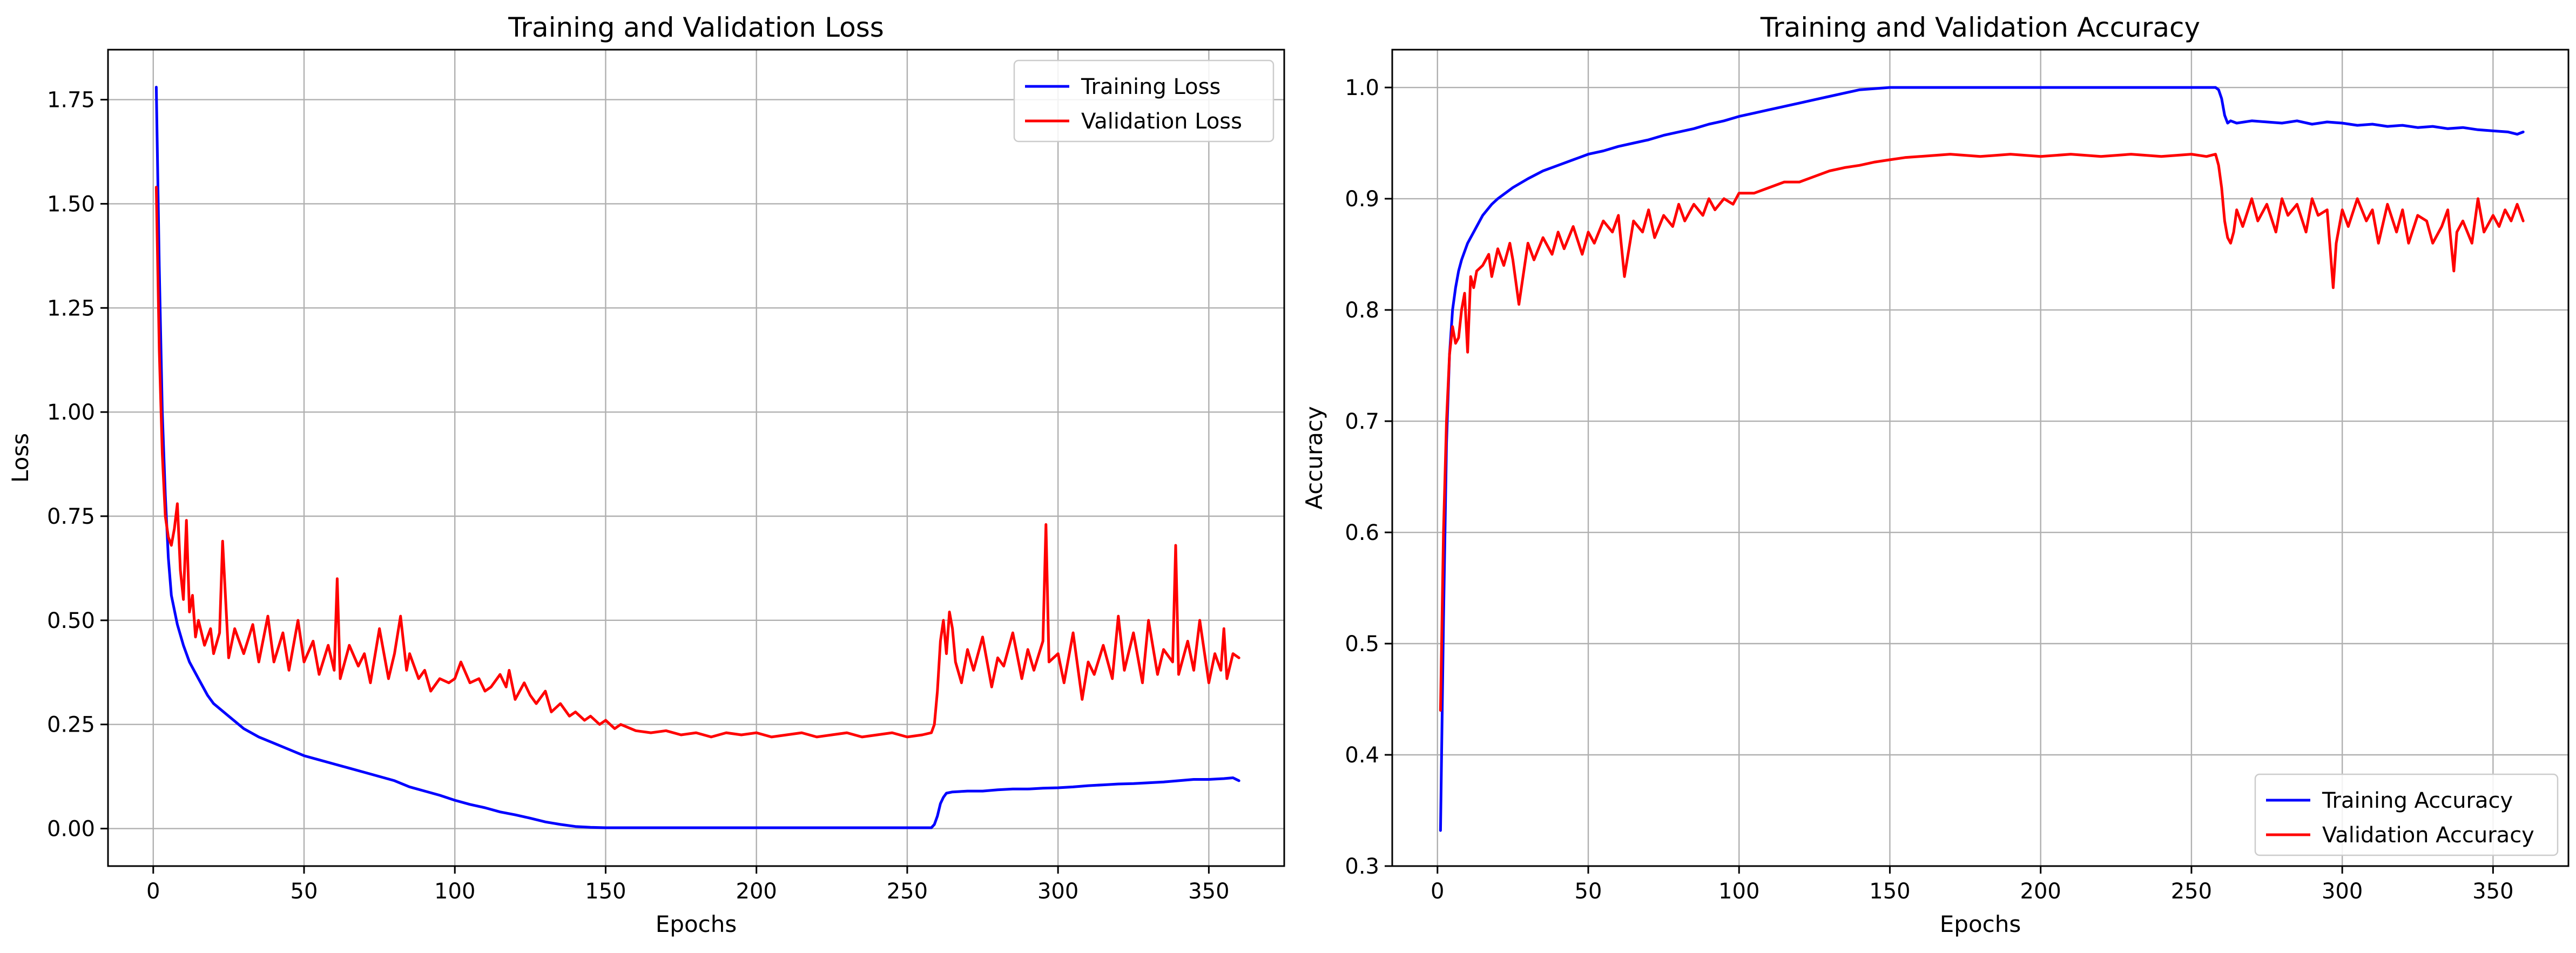 The height and width of the screenshot is (953, 2576). What do you see at coordinates (71, 725) in the screenshot?
I see `loss-y-tick-label: 0.25` at bounding box center [71, 725].